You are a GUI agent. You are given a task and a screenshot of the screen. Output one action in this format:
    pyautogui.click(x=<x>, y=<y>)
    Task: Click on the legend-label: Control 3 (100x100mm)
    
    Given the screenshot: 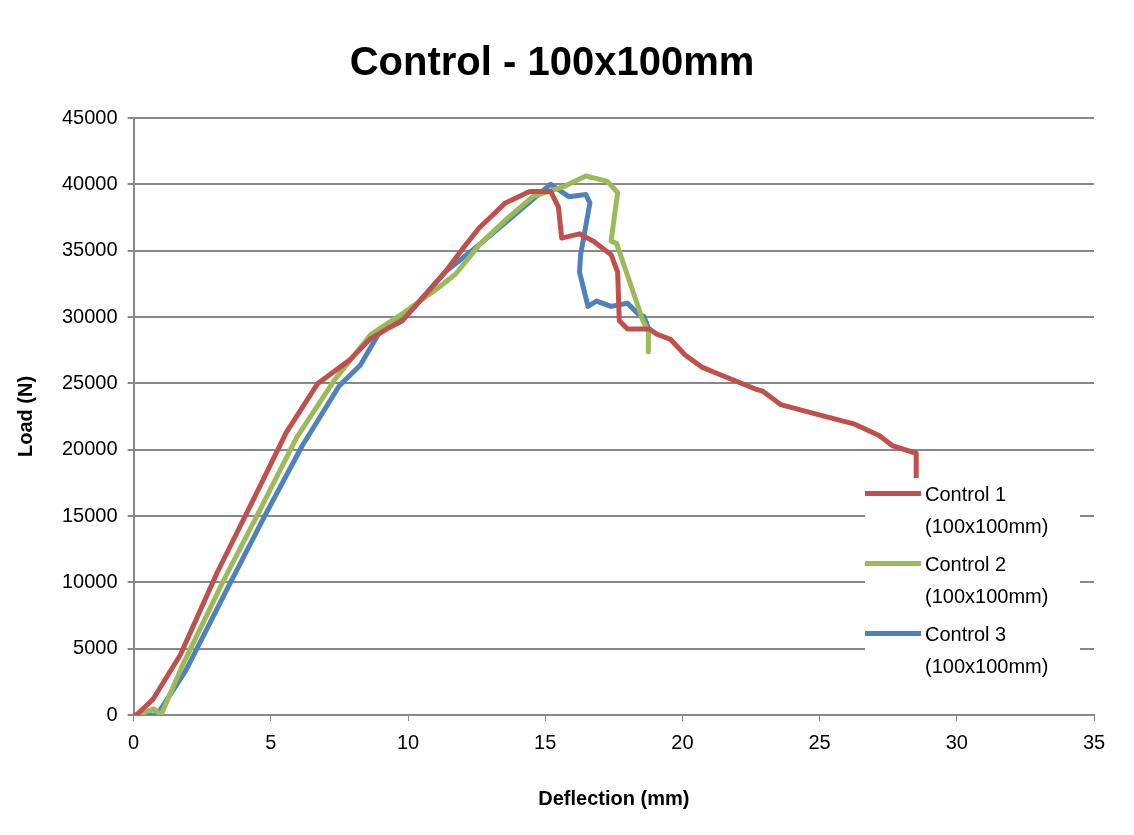 What is the action you would take?
    pyautogui.click(x=987, y=650)
    